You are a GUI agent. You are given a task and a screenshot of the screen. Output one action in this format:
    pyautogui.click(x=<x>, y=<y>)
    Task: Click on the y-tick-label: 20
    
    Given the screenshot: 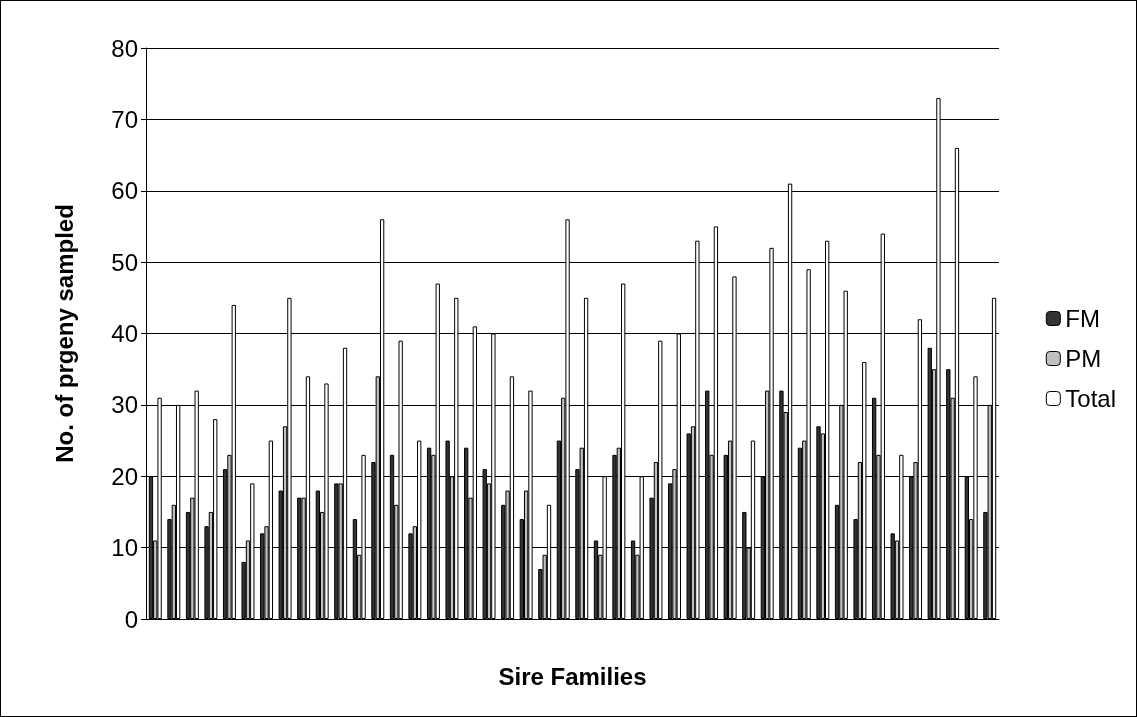 What is the action you would take?
    pyautogui.click(x=124, y=476)
    